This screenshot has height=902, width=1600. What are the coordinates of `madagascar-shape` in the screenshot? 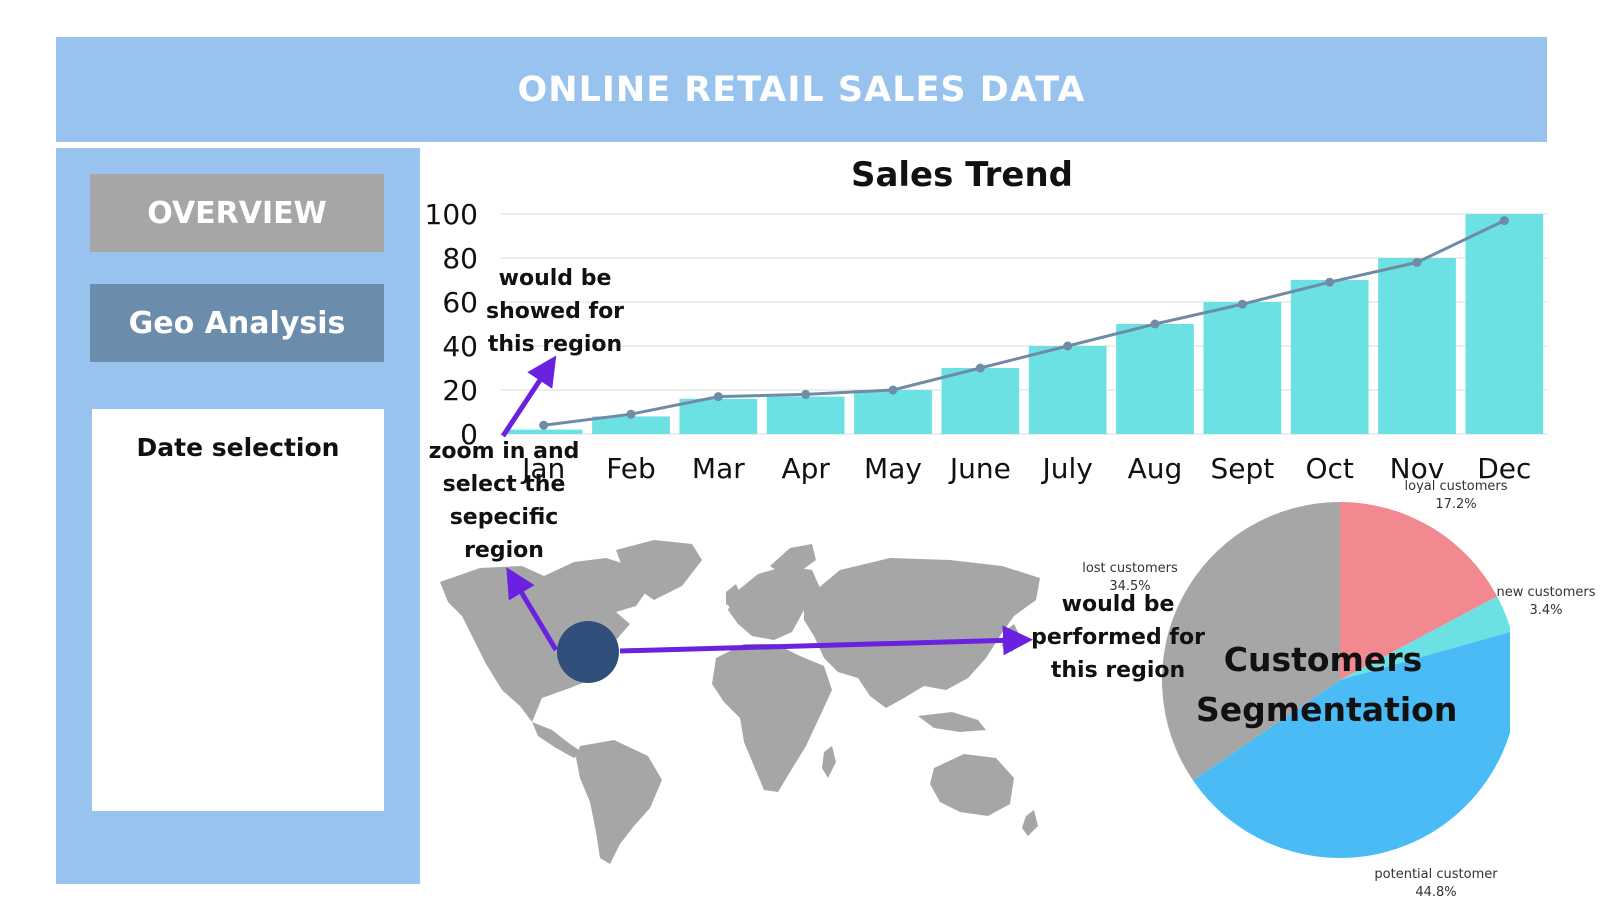 It's located at (829, 762).